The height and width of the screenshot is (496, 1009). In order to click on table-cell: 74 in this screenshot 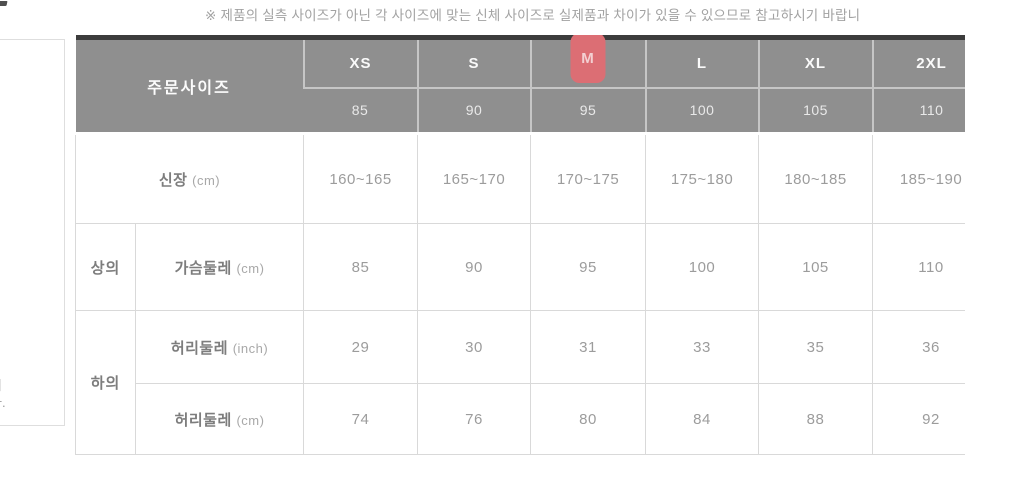, I will do `click(361, 419)`.